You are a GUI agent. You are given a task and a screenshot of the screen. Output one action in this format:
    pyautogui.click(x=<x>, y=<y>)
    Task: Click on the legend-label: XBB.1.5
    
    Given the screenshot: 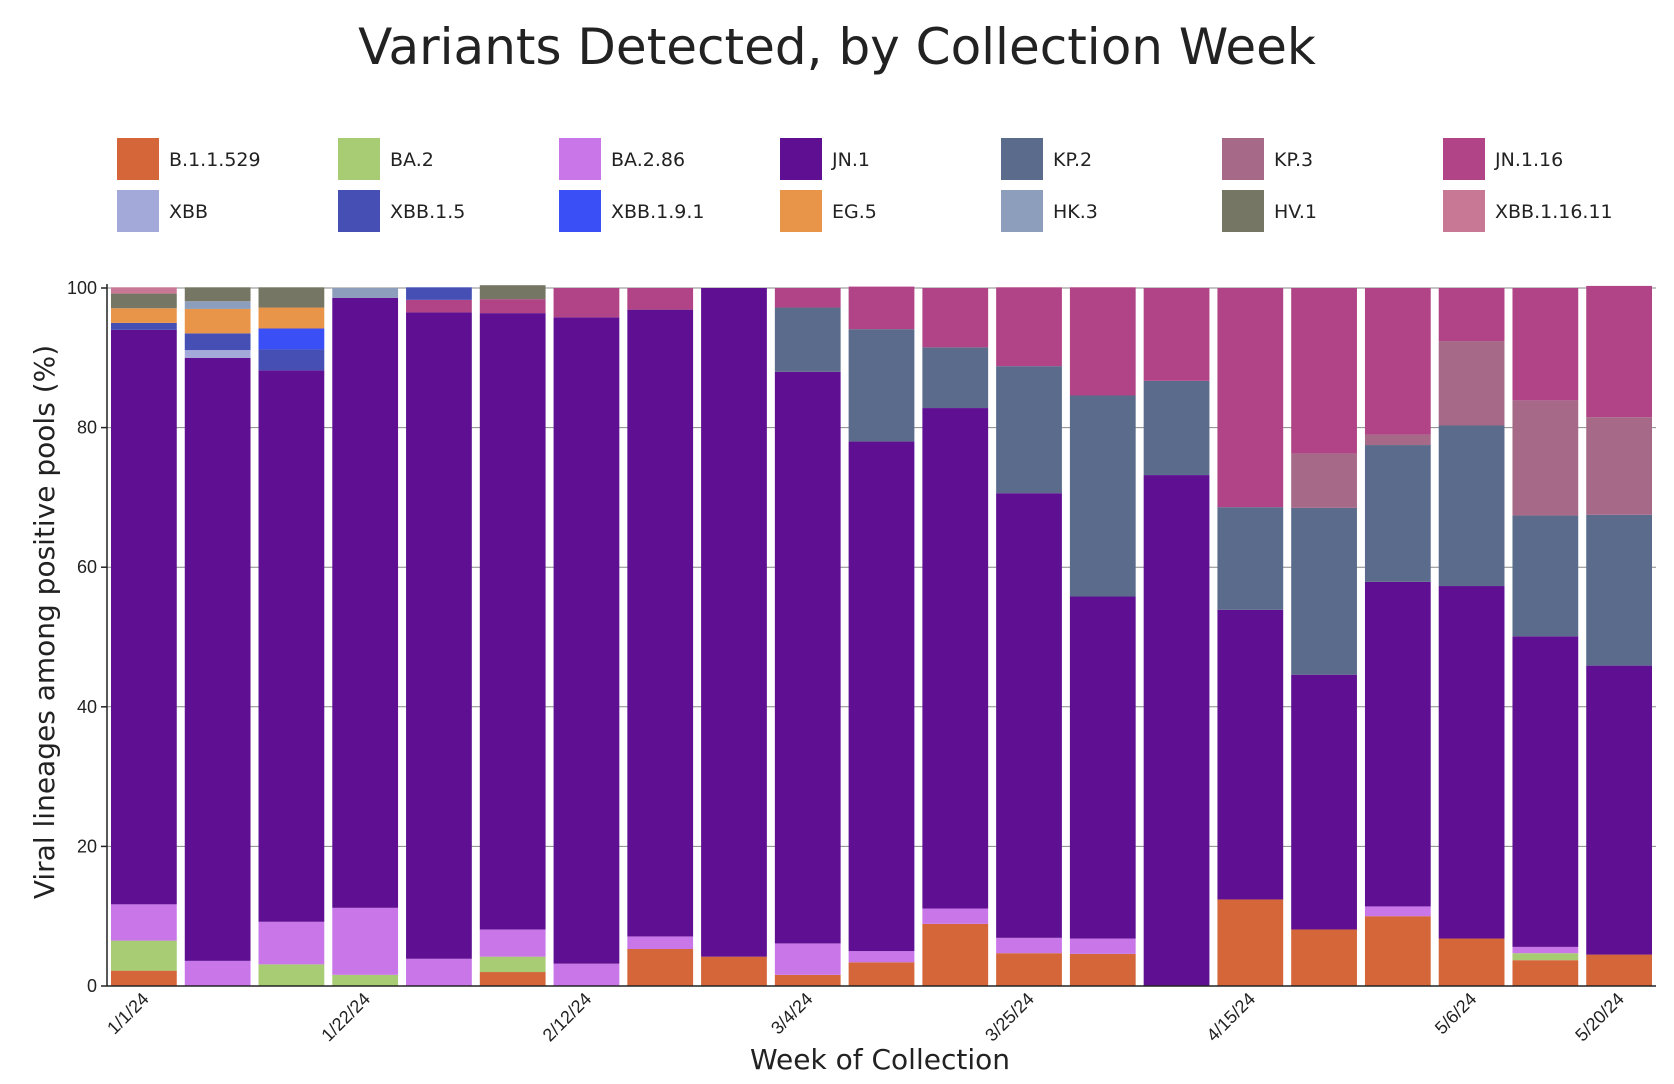 What is the action you would take?
    pyautogui.click(x=427, y=212)
    